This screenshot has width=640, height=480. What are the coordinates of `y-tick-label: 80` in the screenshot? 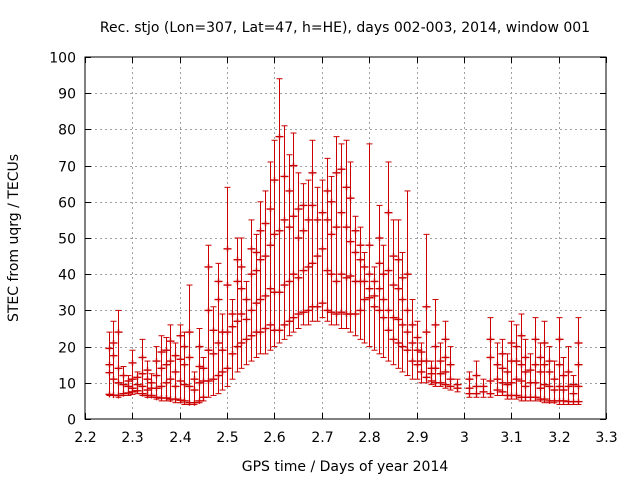 It's located at (67, 131).